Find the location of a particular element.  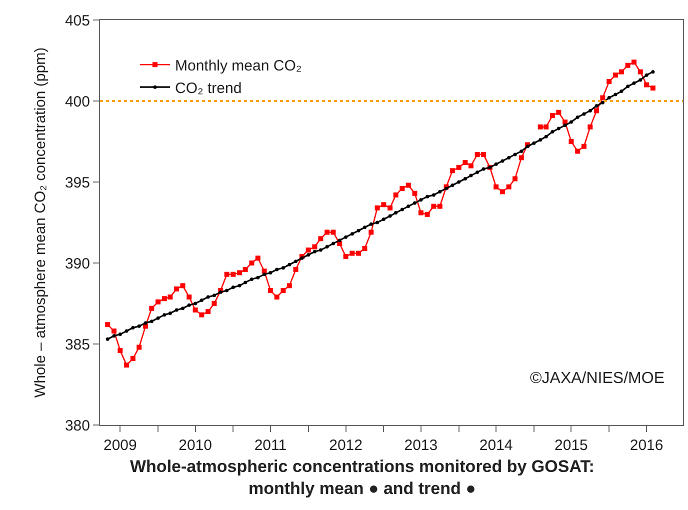

x-tick-label: 2014 is located at coordinates (496, 445).